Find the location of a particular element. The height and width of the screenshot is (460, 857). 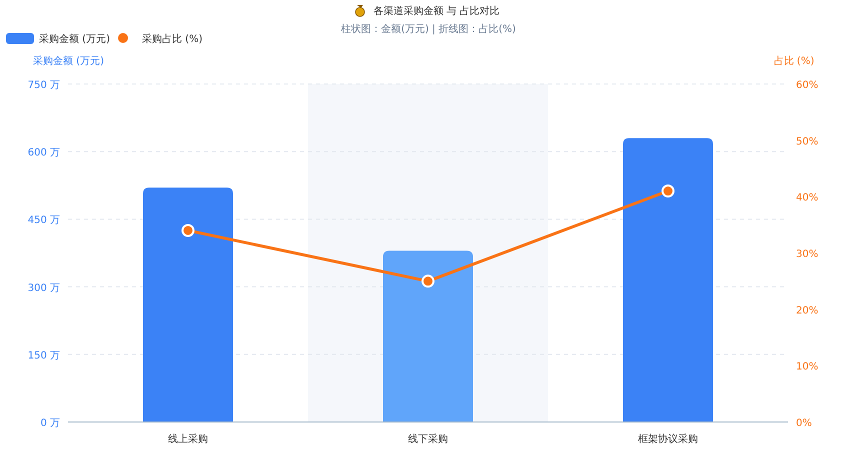

y-tick-label: 300 万 is located at coordinates (44, 288).